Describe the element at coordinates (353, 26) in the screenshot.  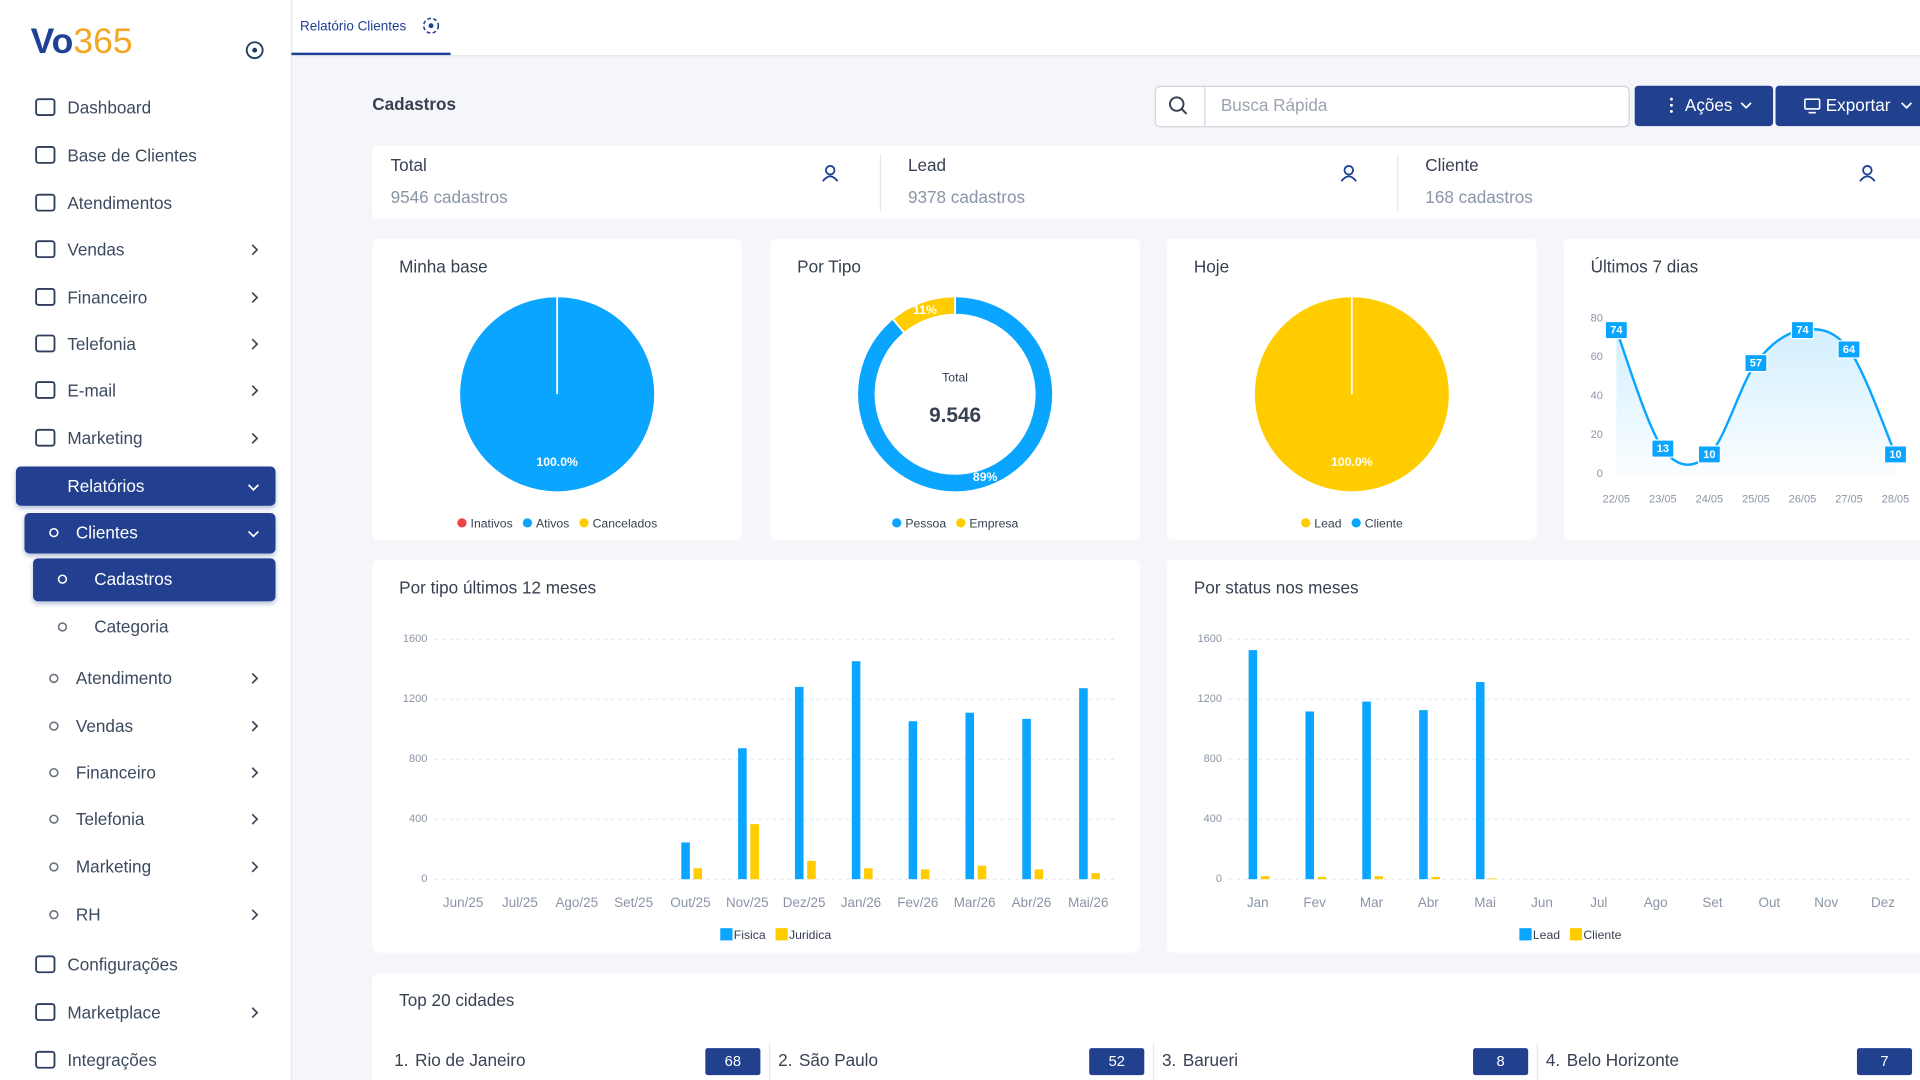
I see `tab-label: Relatório Clientes` at that location.